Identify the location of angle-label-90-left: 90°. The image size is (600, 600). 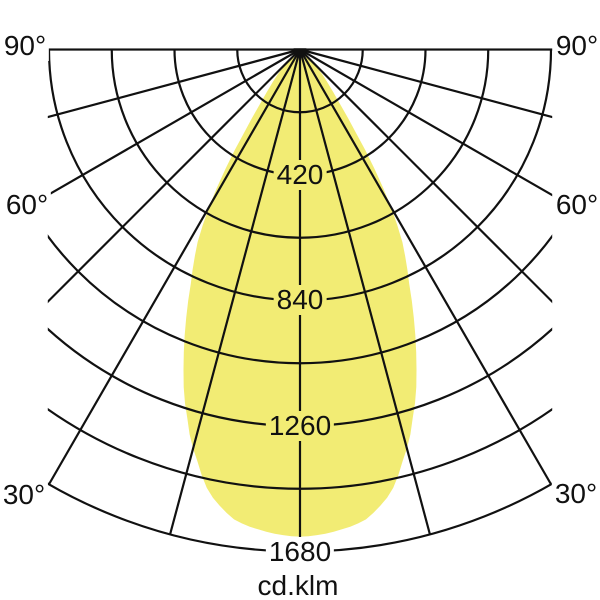
(25, 46).